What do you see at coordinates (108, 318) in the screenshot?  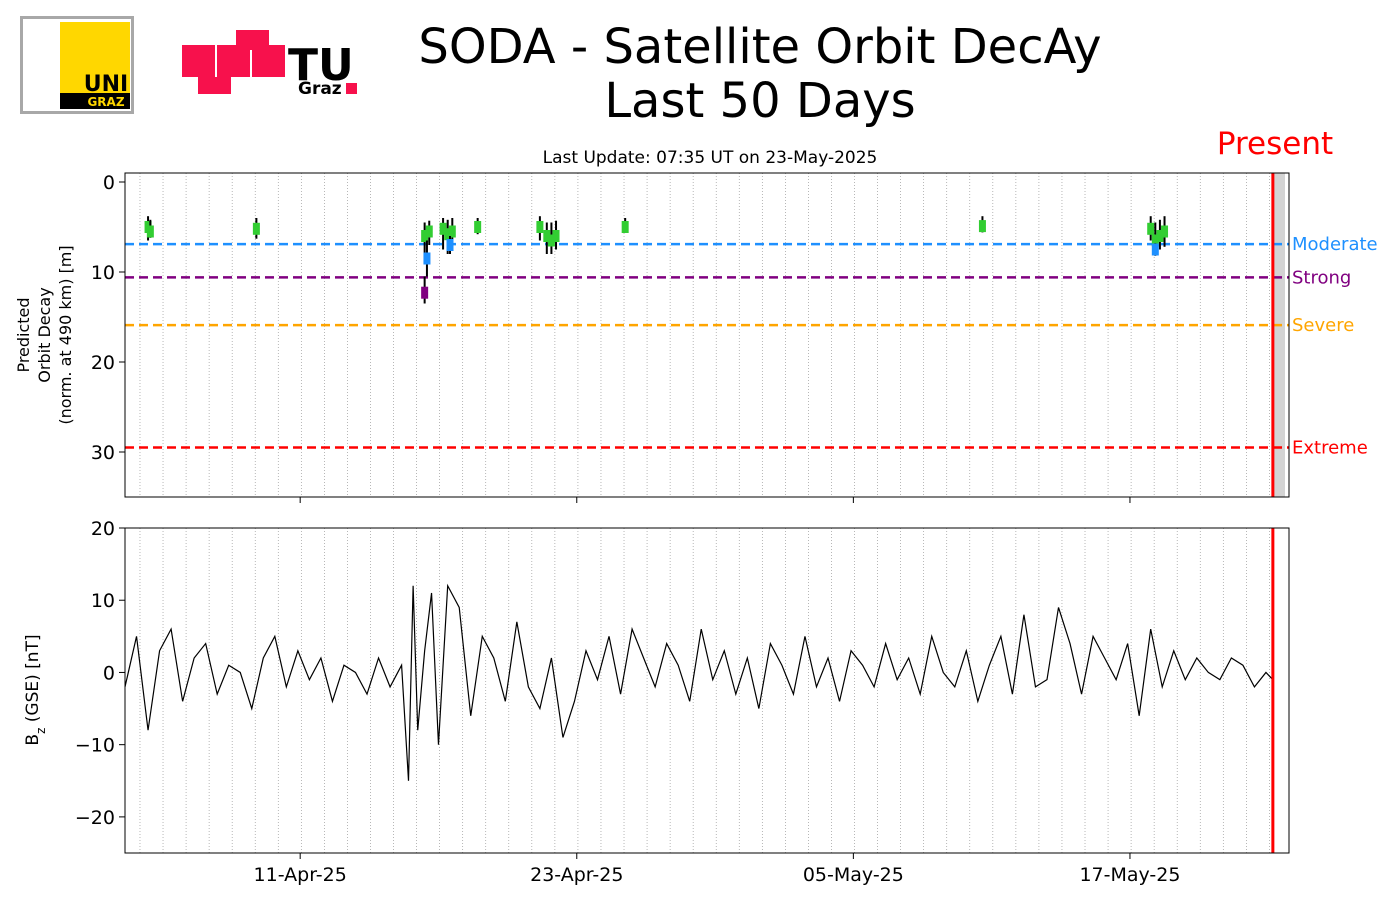 I see `top-yticks: 0 10 20 30` at bounding box center [108, 318].